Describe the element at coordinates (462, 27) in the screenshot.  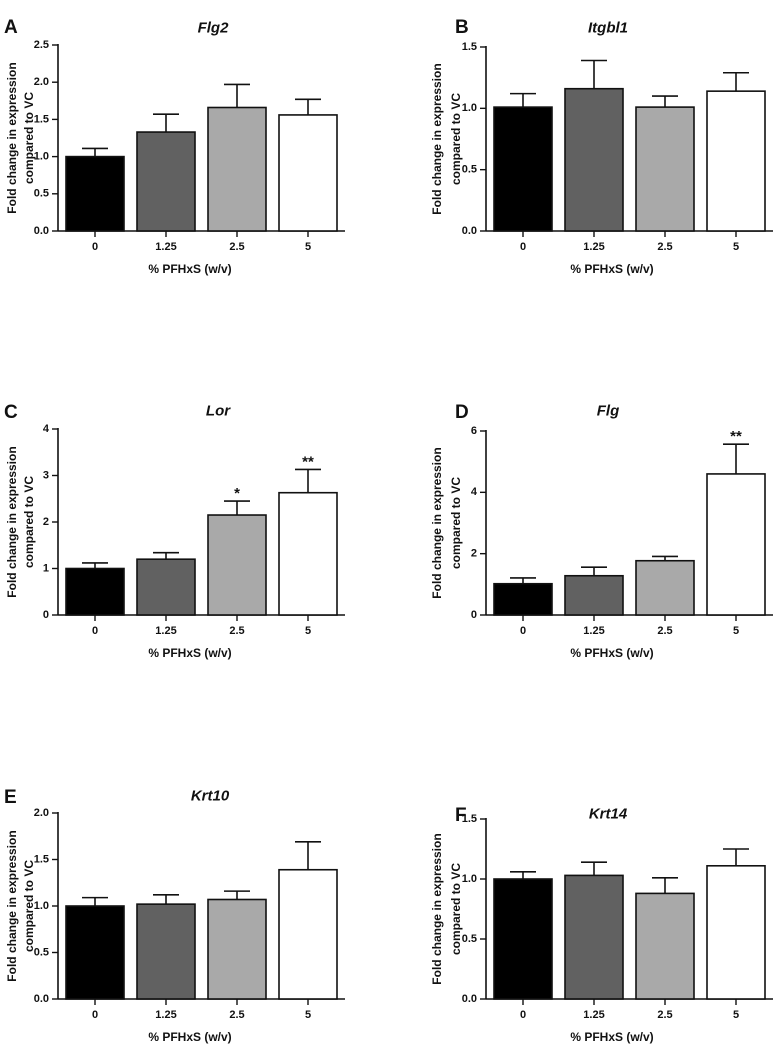
I see `panel-letter: B` at that location.